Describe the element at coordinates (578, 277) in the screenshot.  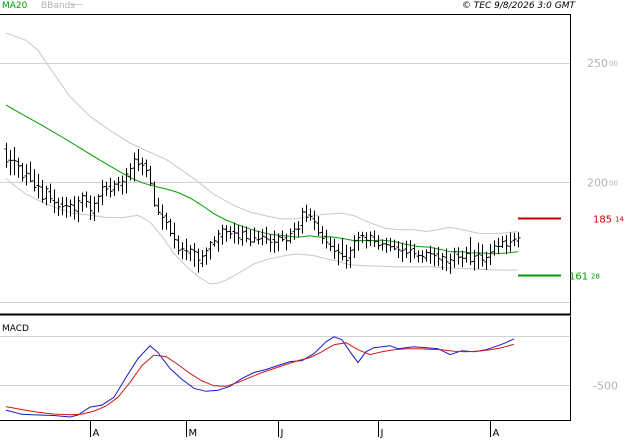
I see `support-level-label: 161` at that location.